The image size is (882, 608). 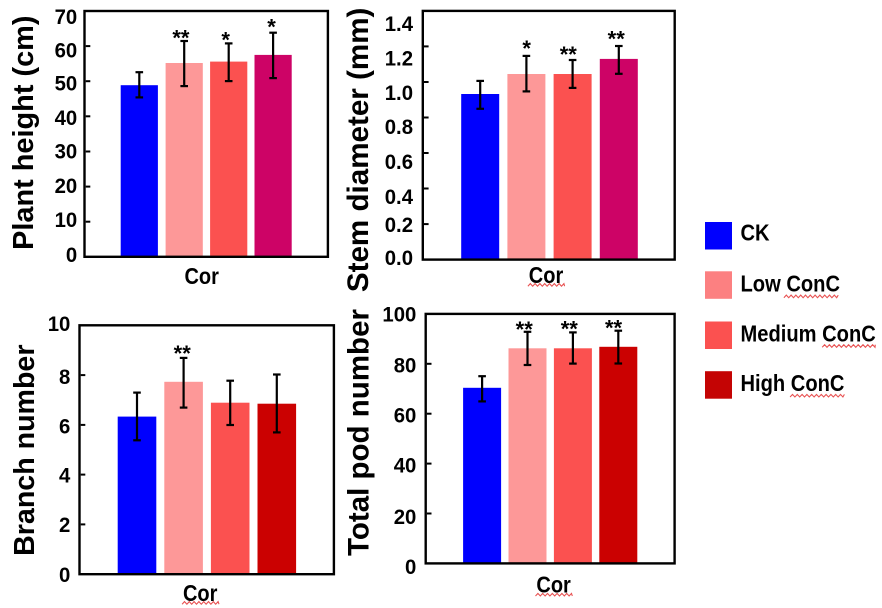 I want to click on svg-text: 0.2, so click(x=399, y=226).